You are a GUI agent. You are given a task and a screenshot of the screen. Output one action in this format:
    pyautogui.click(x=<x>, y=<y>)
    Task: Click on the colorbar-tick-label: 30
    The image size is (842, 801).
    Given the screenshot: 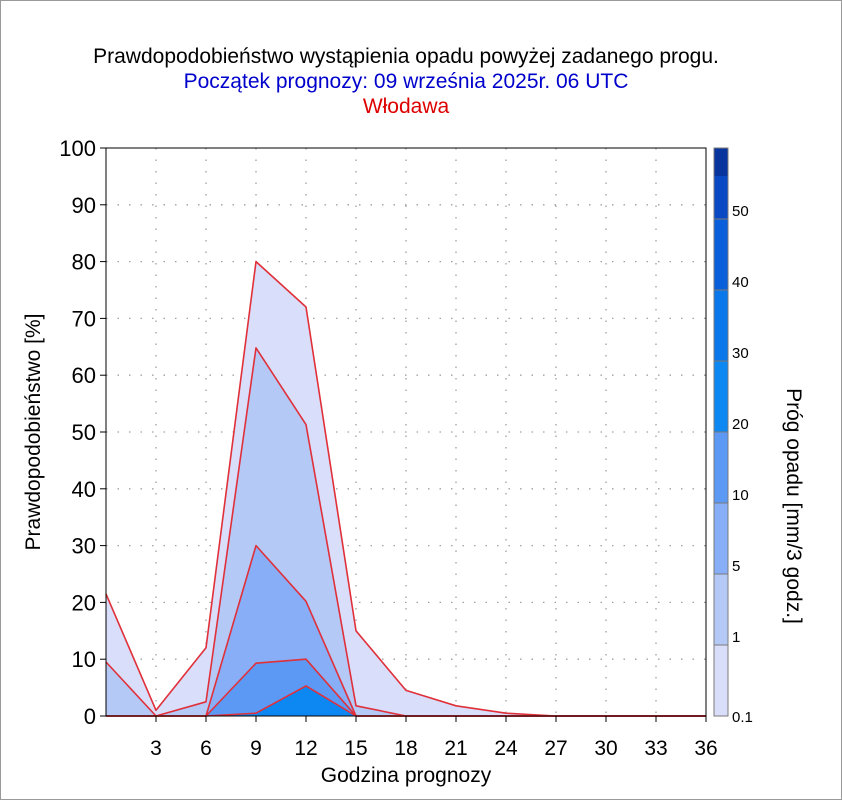 What is the action you would take?
    pyautogui.click(x=740, y=353)
    